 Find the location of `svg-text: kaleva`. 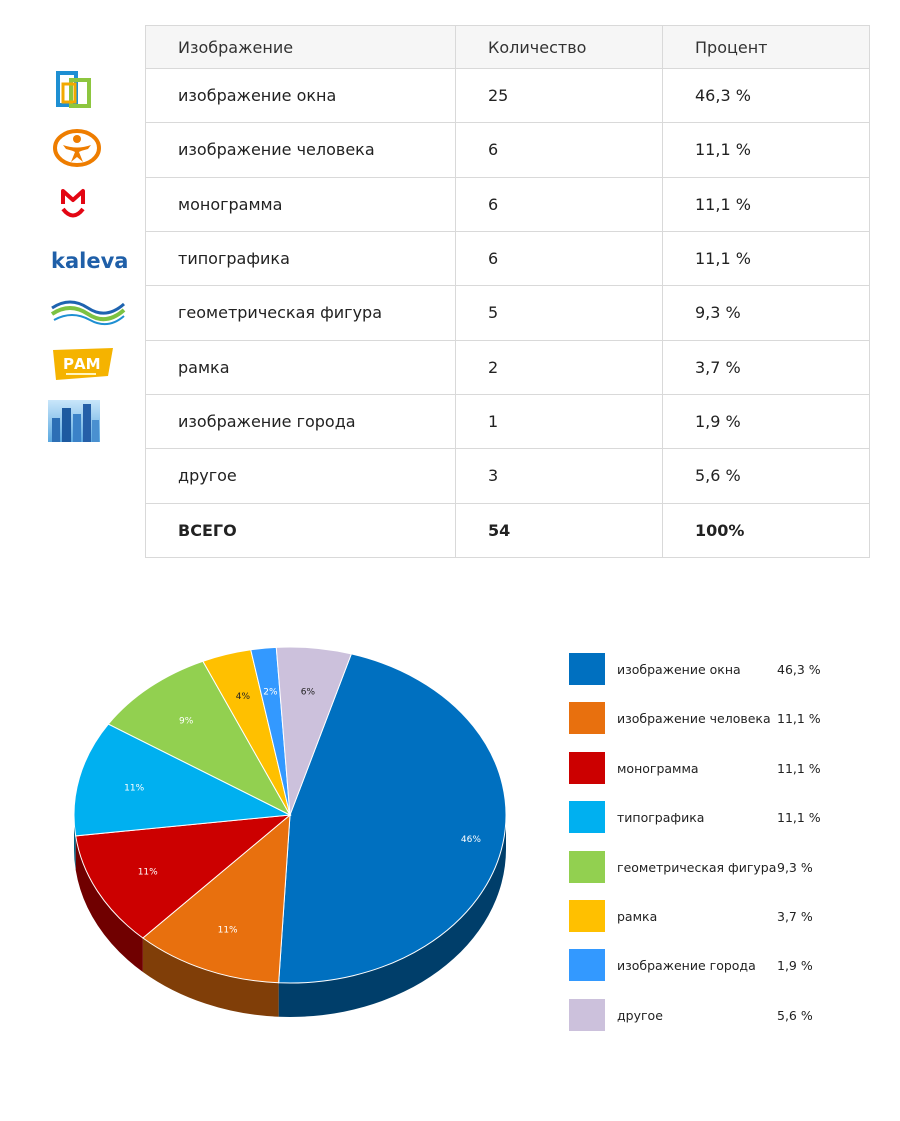

svg-text: kaleva is located at coordinates (89, 261).